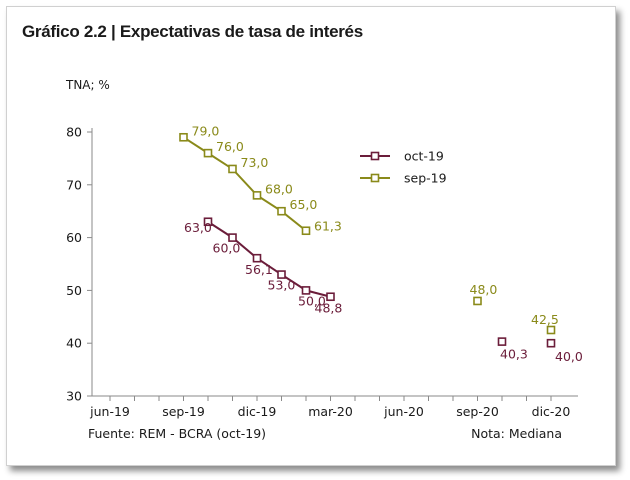 This screenshot has width=630, height=480. I want to click on x-tick-label: jun-19, so click(109, 411).